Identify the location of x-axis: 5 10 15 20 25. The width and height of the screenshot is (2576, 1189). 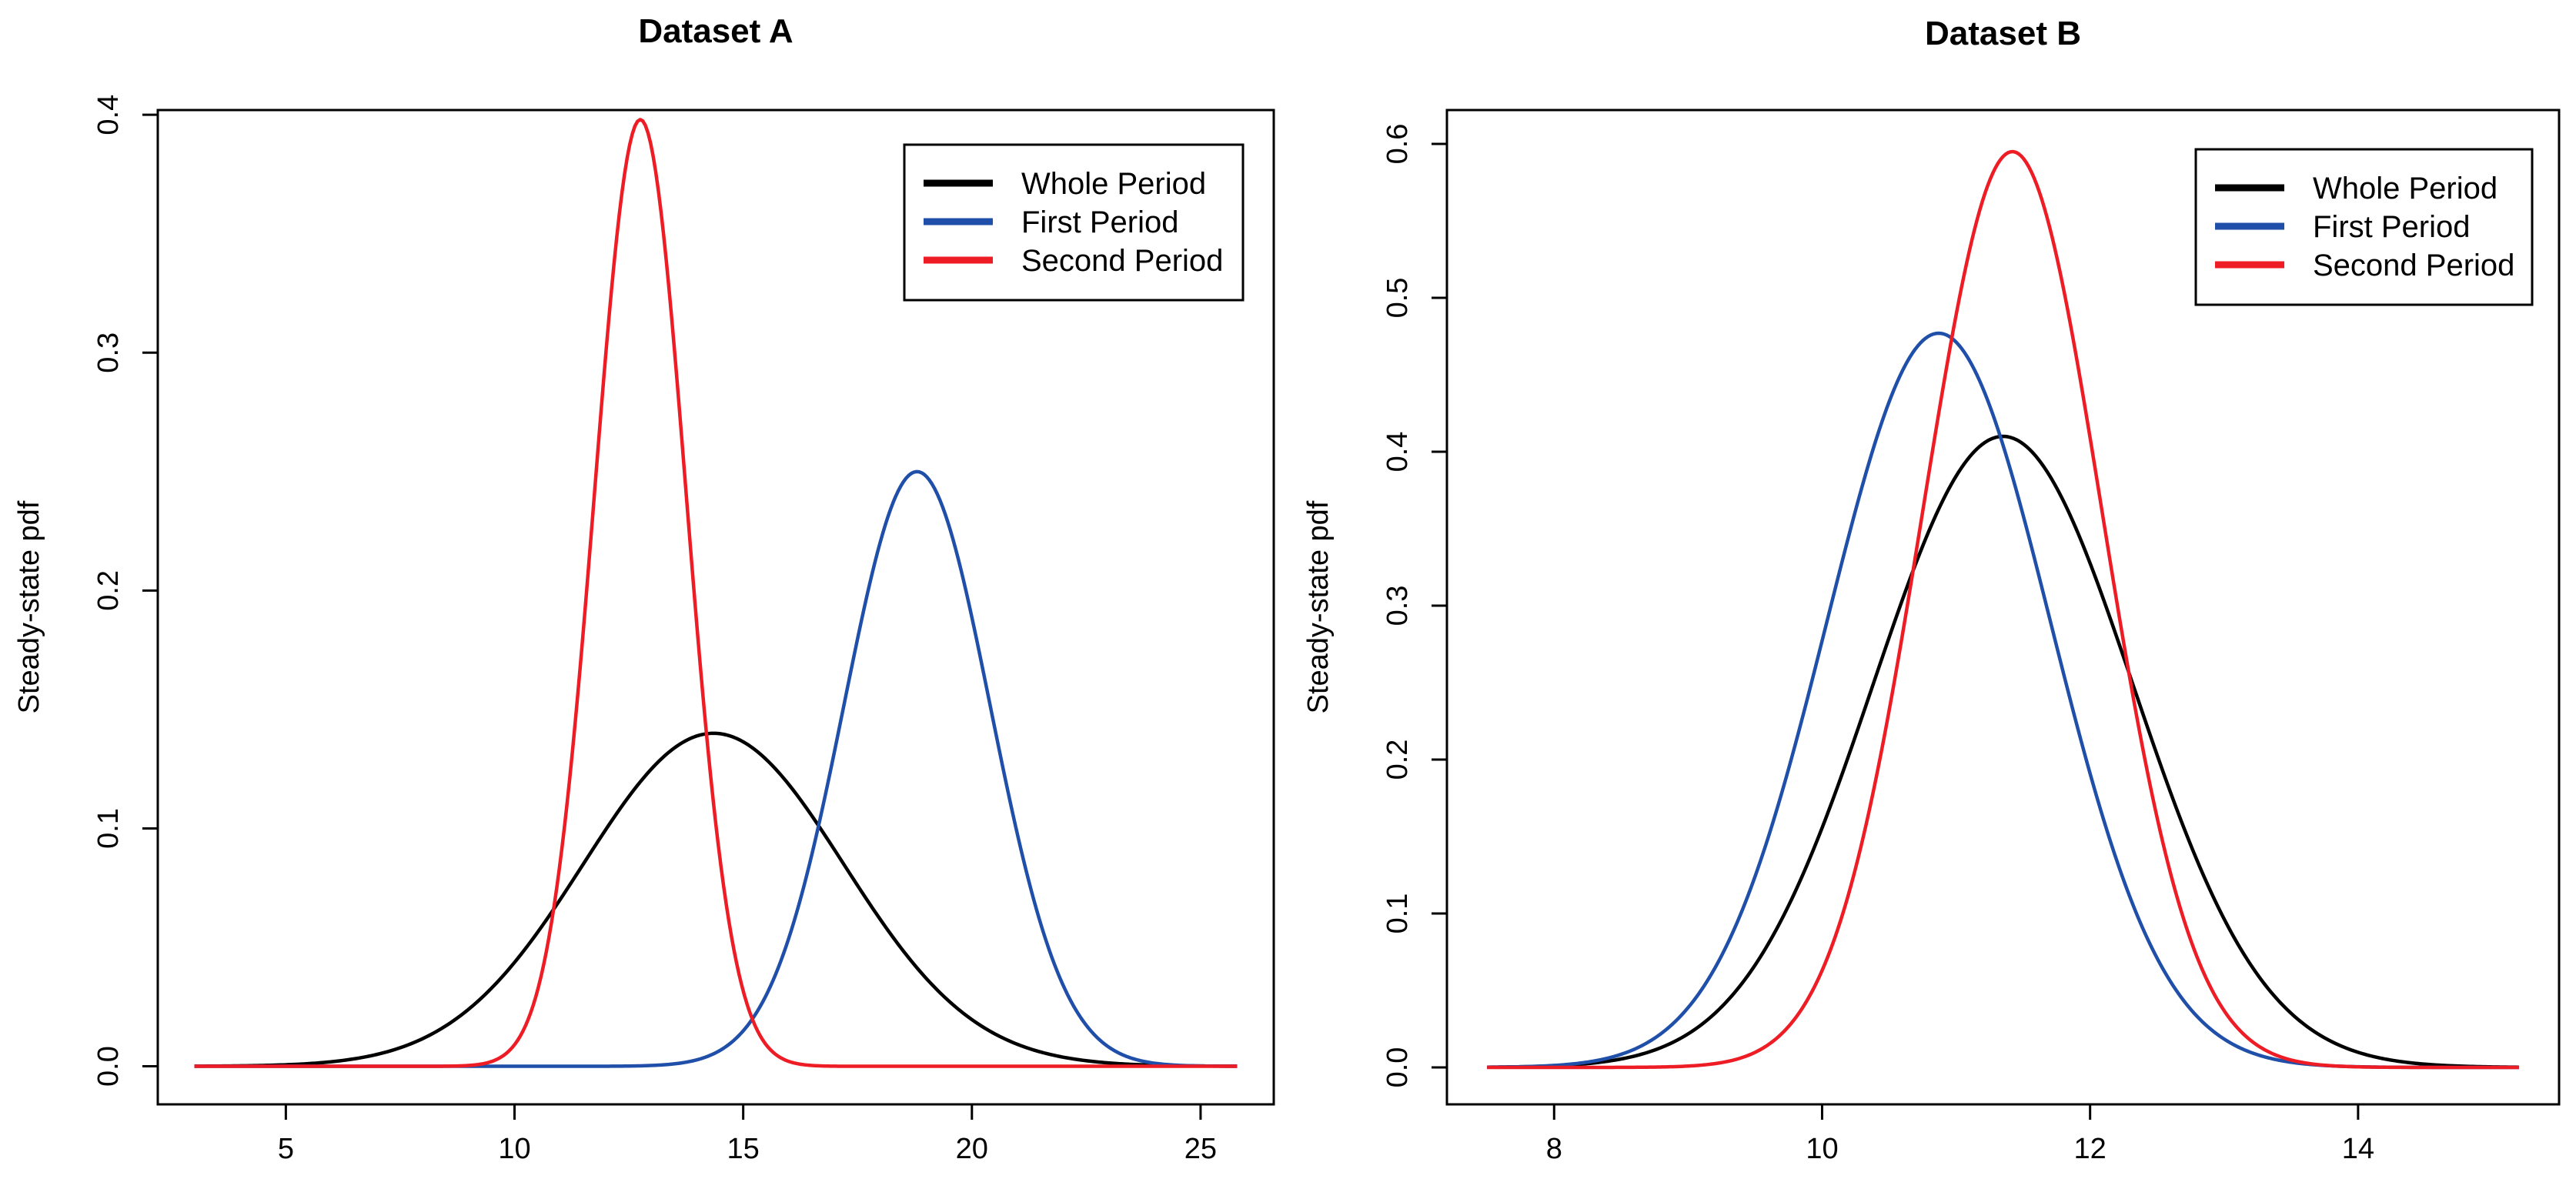
(747, 1134).